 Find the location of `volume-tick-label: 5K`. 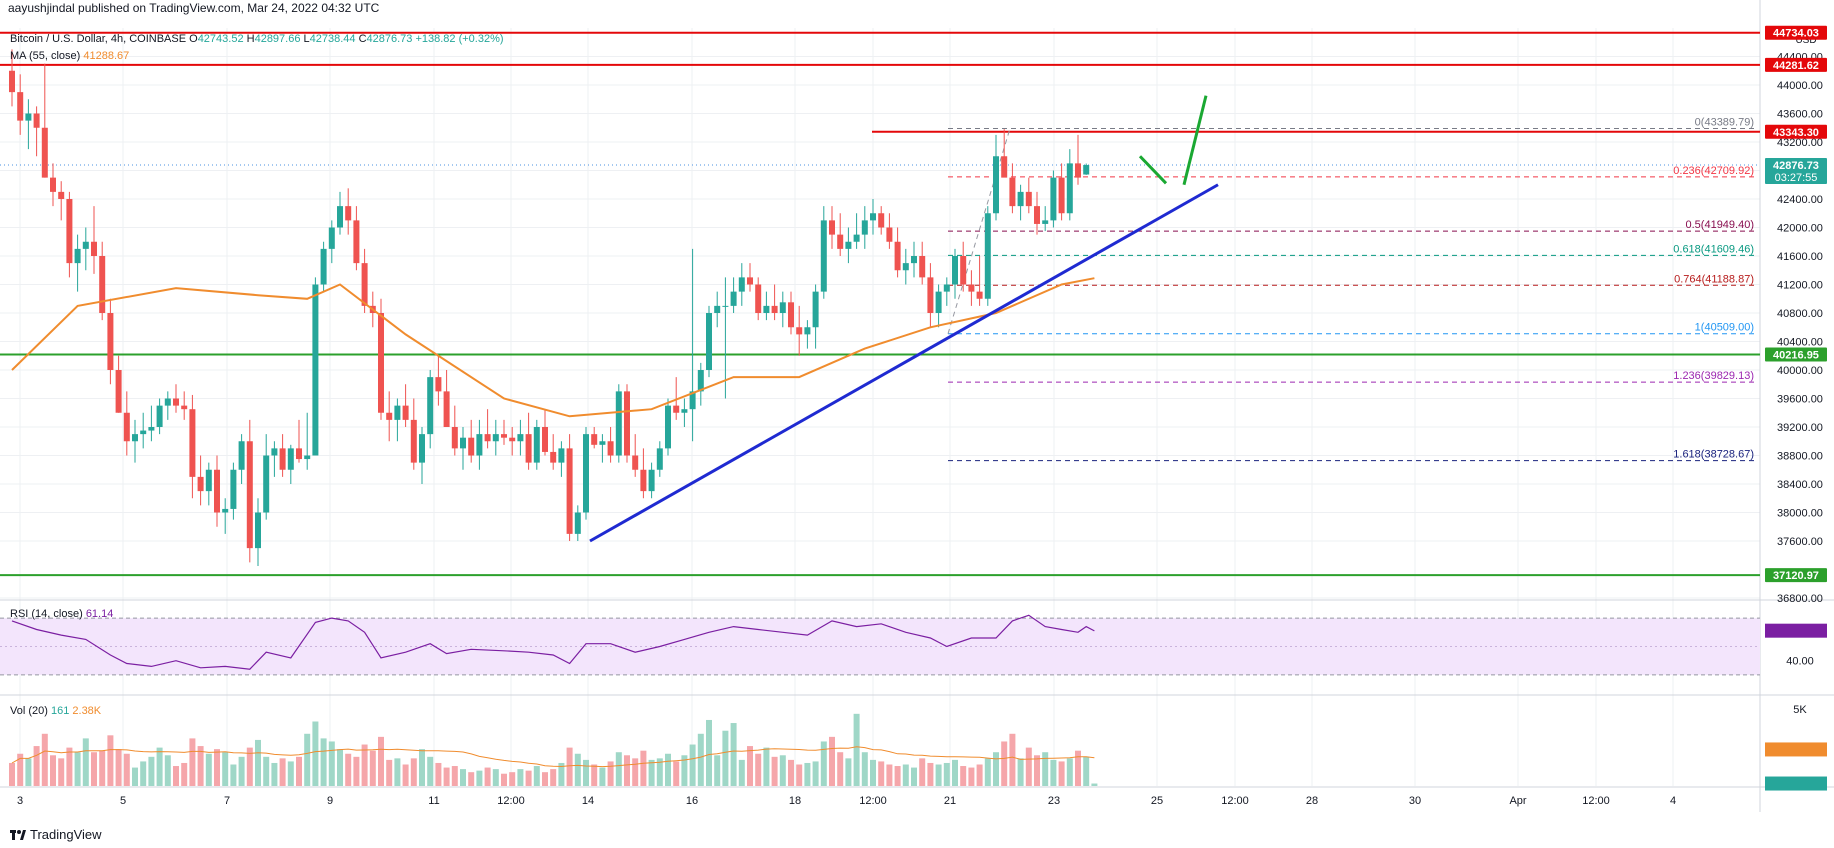

volume-tick-label: 5K is located at coordinates (1800, 710).